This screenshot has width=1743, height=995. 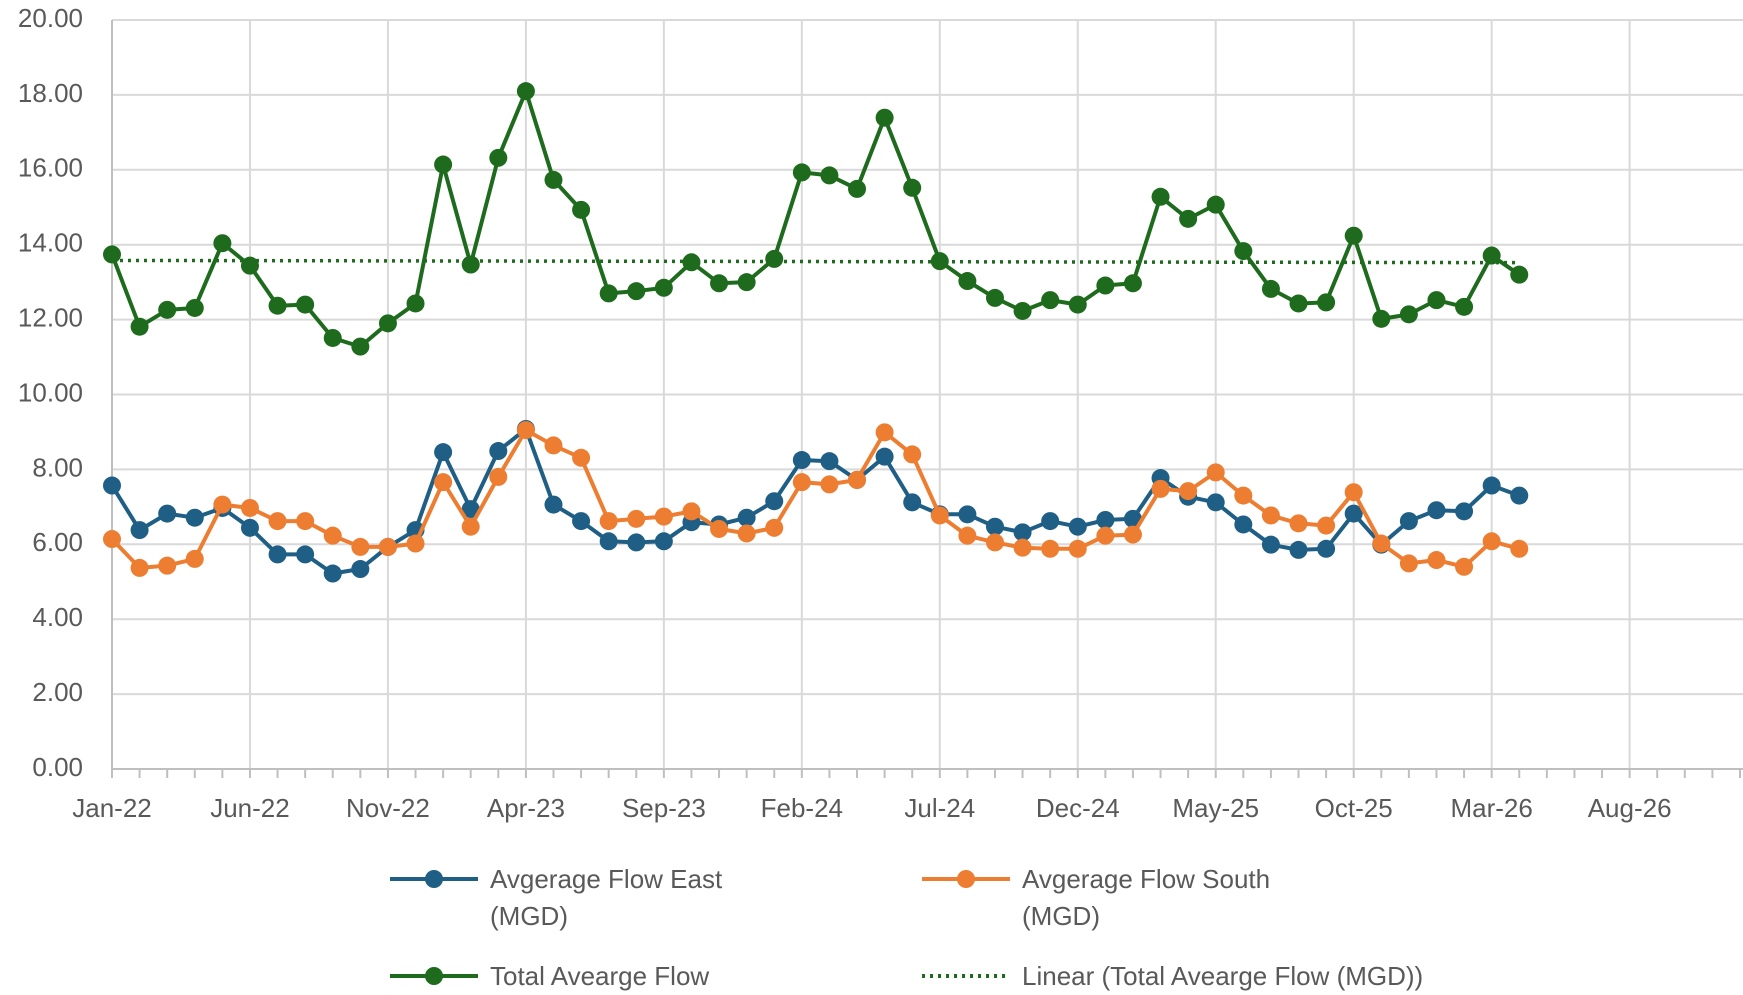 I want to click on x-tick-label: Sep-23, so click(x=664, y=808).